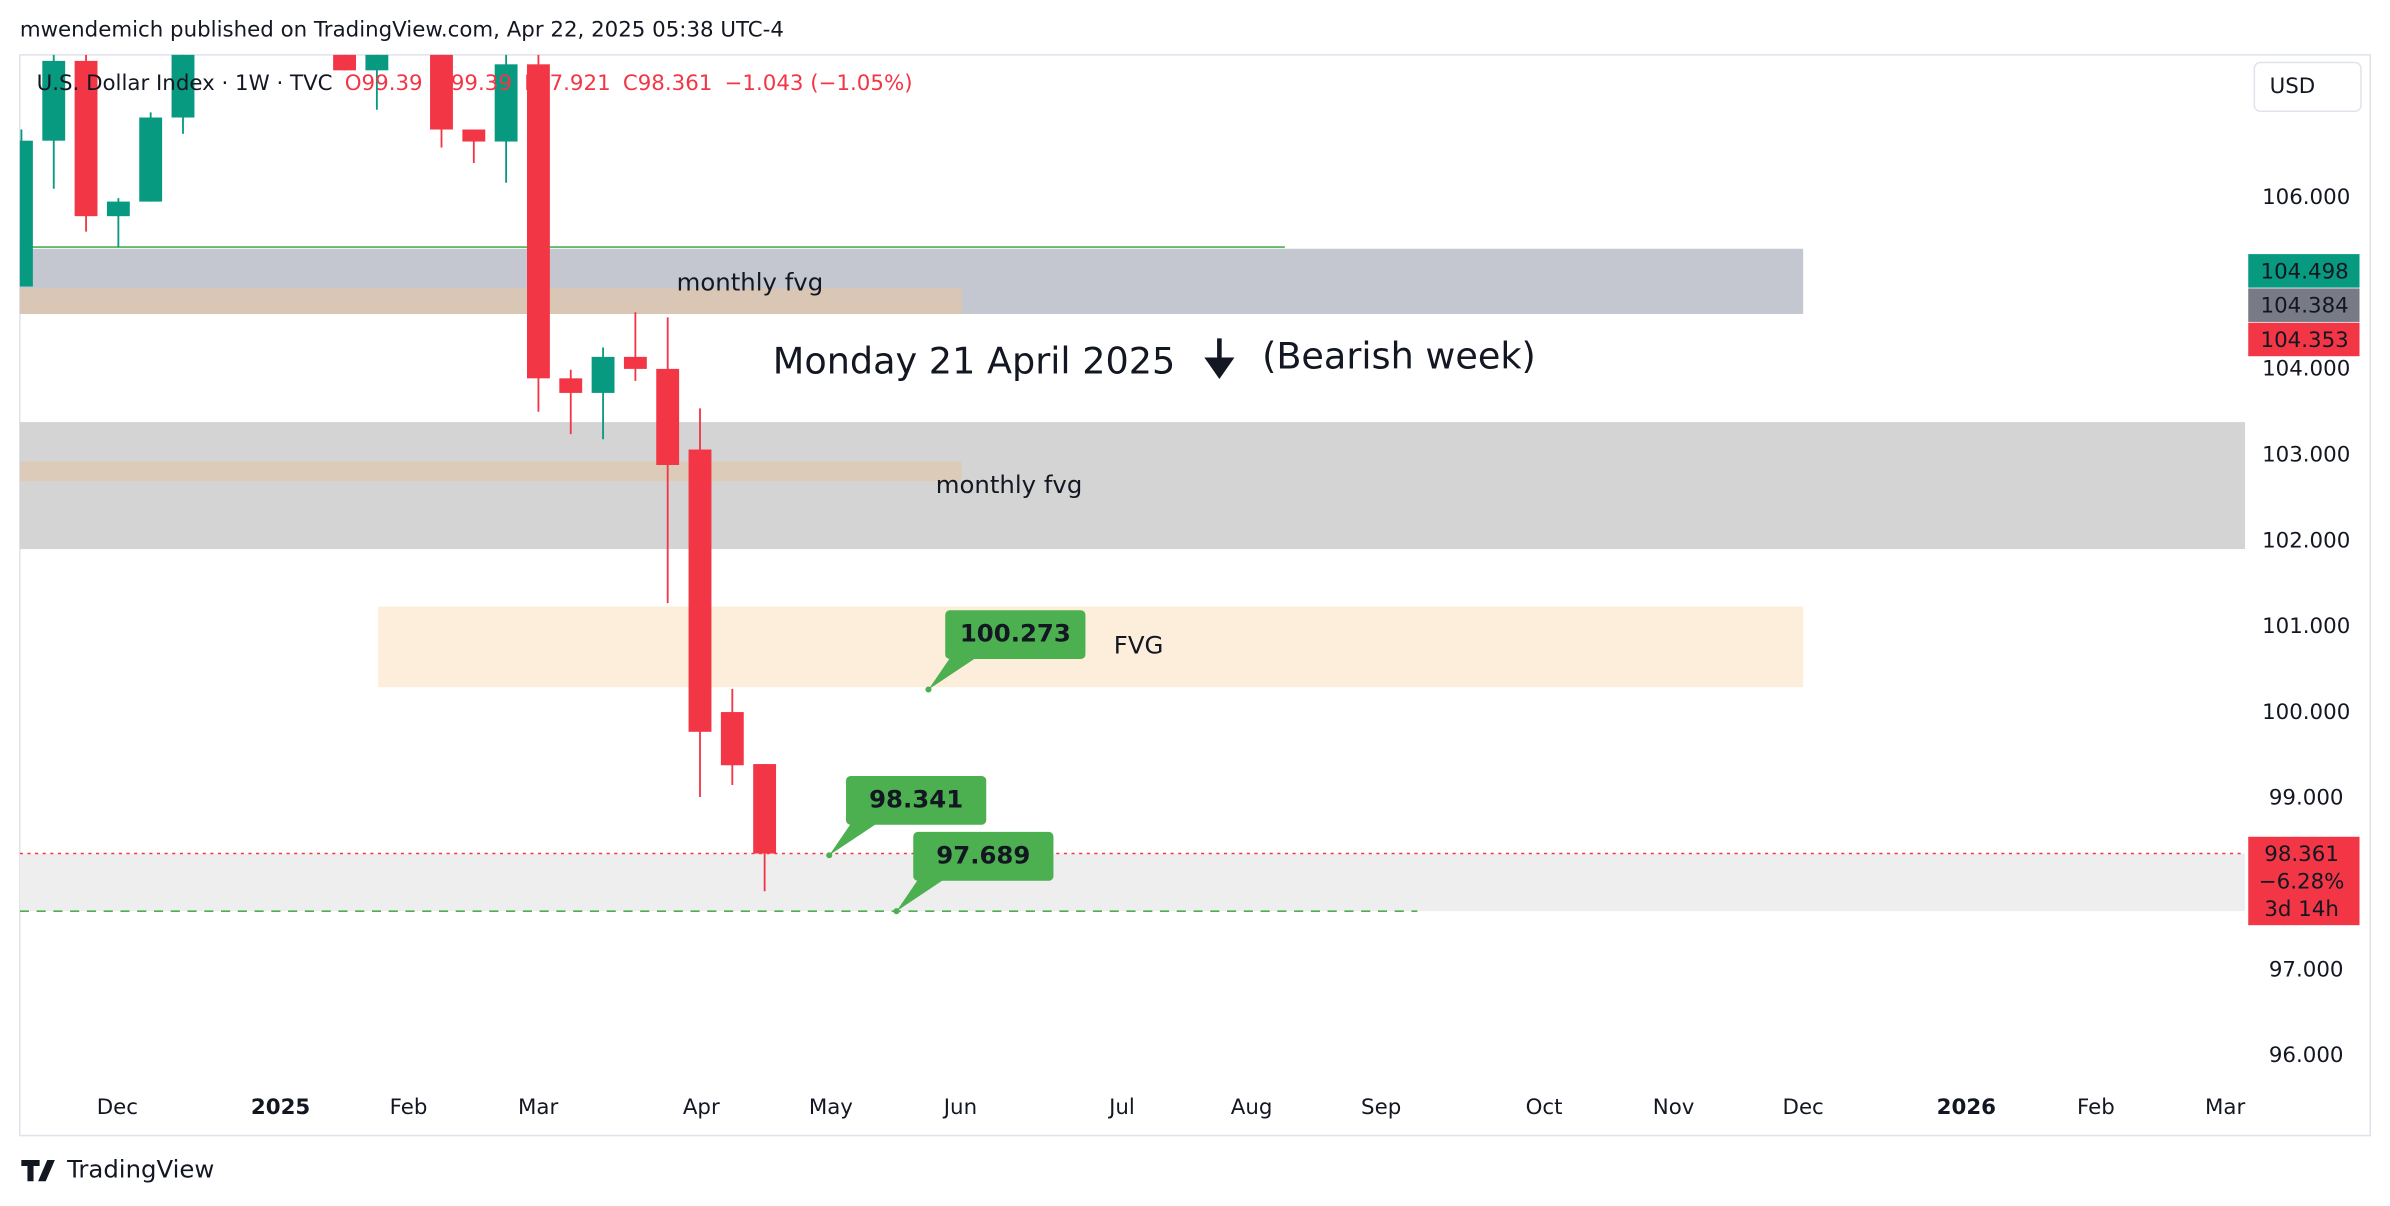 The width and height of the screenshot is (2390, 1206). I want to click on price-badge-label: 104.498, so click(2305, 271).